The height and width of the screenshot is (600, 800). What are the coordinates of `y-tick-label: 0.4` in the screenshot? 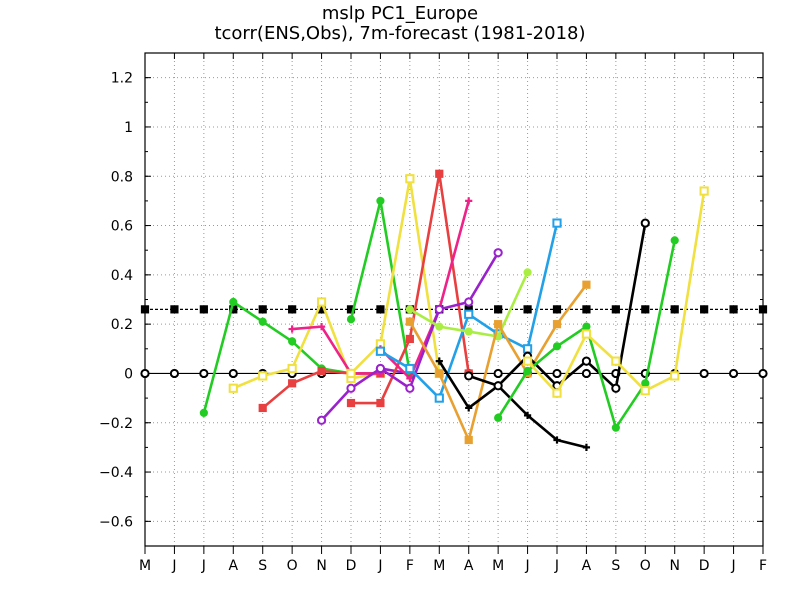 It's located at (122, 276).